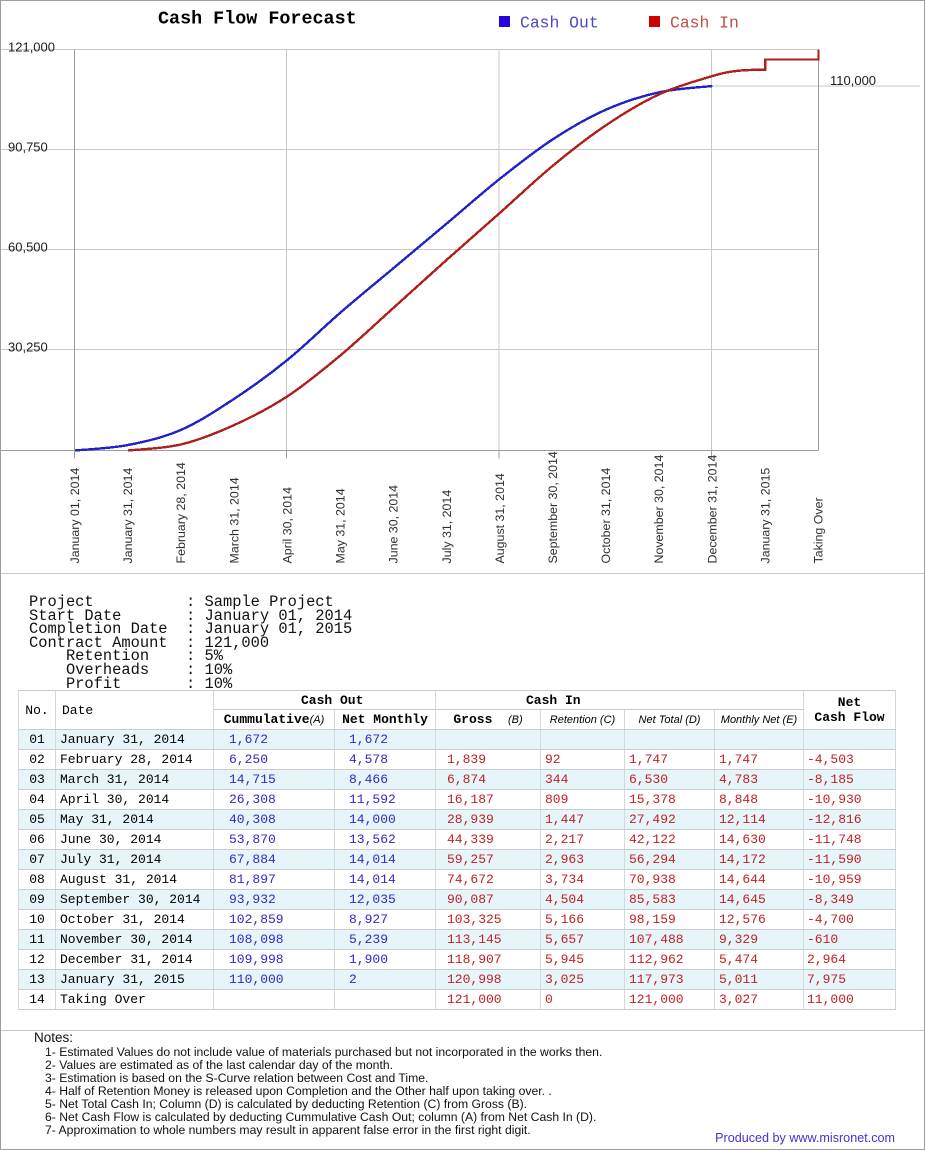  What do you see at coordinates (75, 516) in the screenshot?
I see `svg-text: January 01, 2014` at bounding box center [75, 516].